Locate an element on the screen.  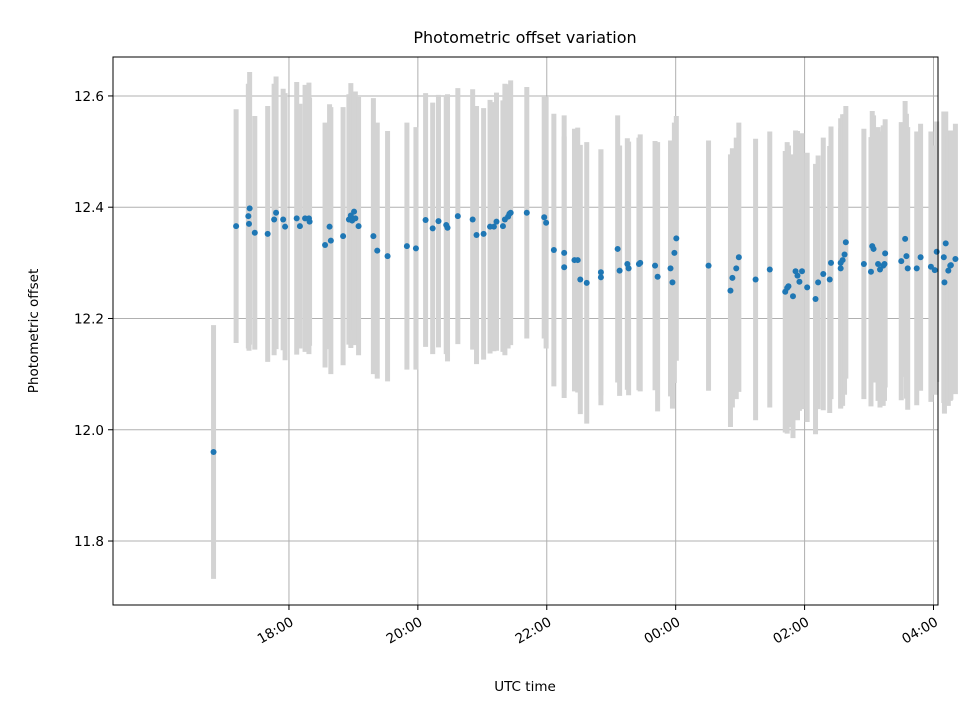
y-tick-label: 12.0 is located at coordinates (89, 431).